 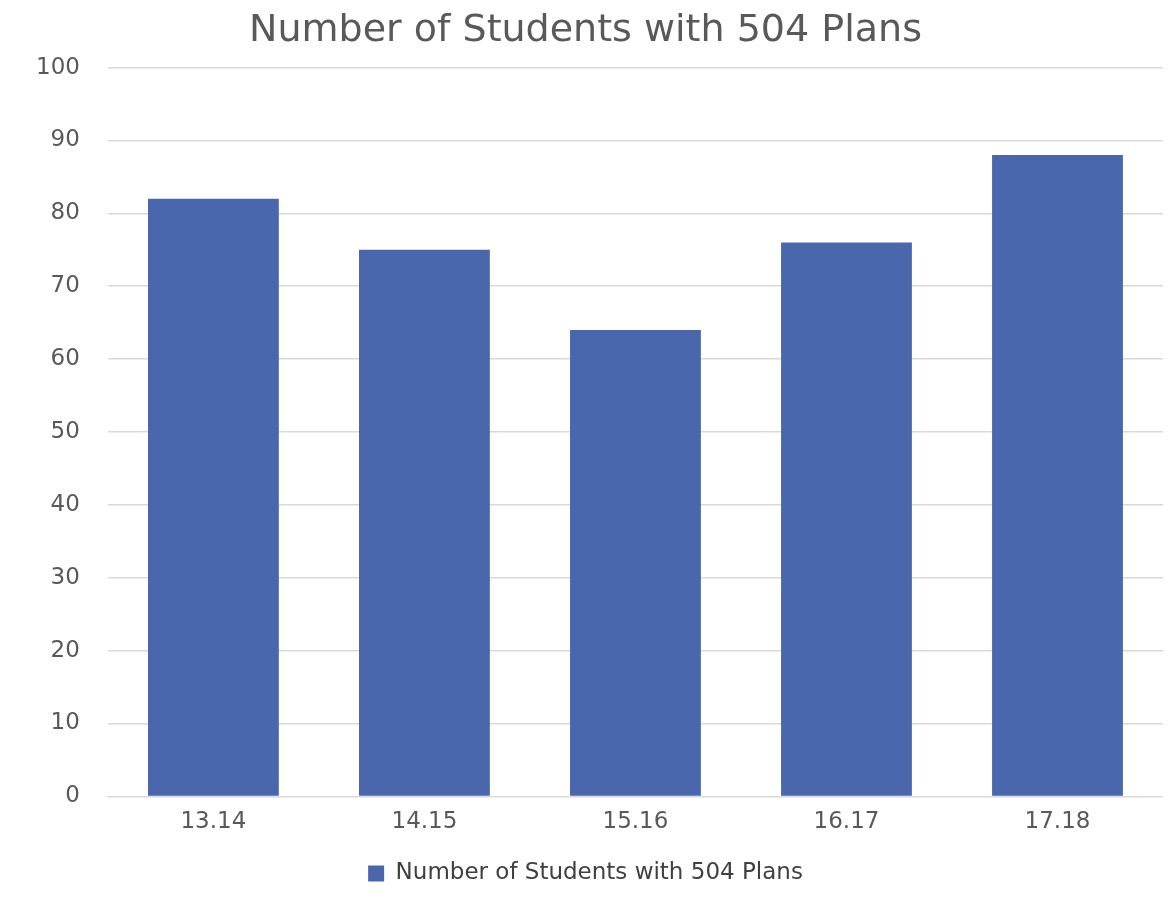 What do you see at coordinates (65, 138) in the screenshot?
I see `y-tick-label: 90` at bounding box center [65, 138].